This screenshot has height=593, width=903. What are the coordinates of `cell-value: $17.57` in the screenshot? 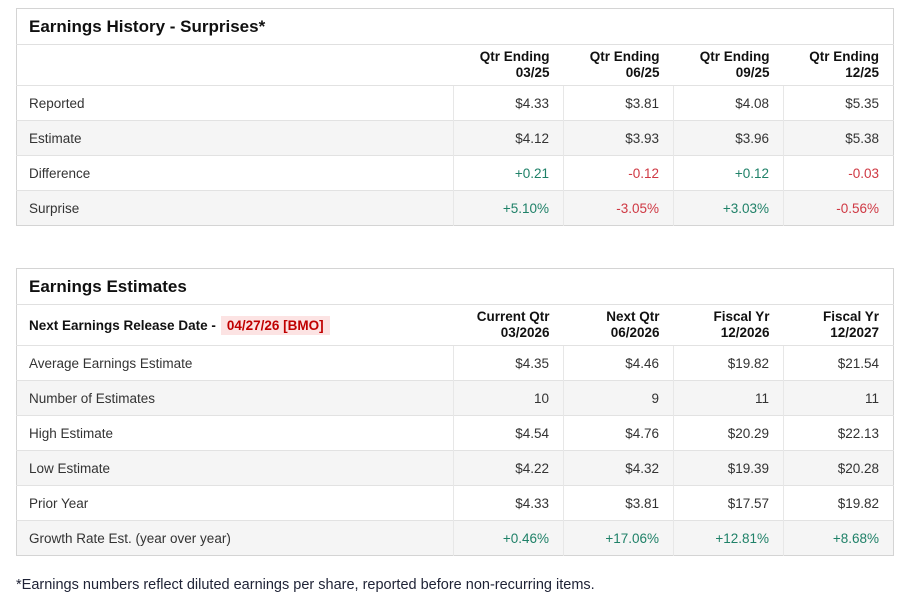 It's located at (728, 503).